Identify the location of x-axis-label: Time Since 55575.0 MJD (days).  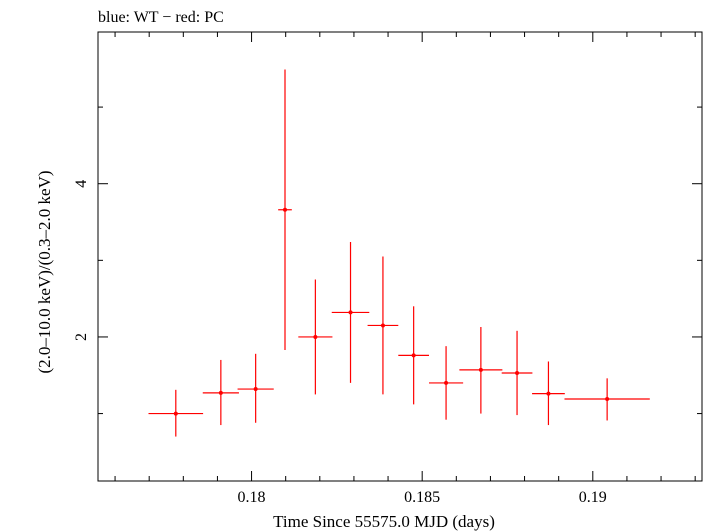
(384, 521).